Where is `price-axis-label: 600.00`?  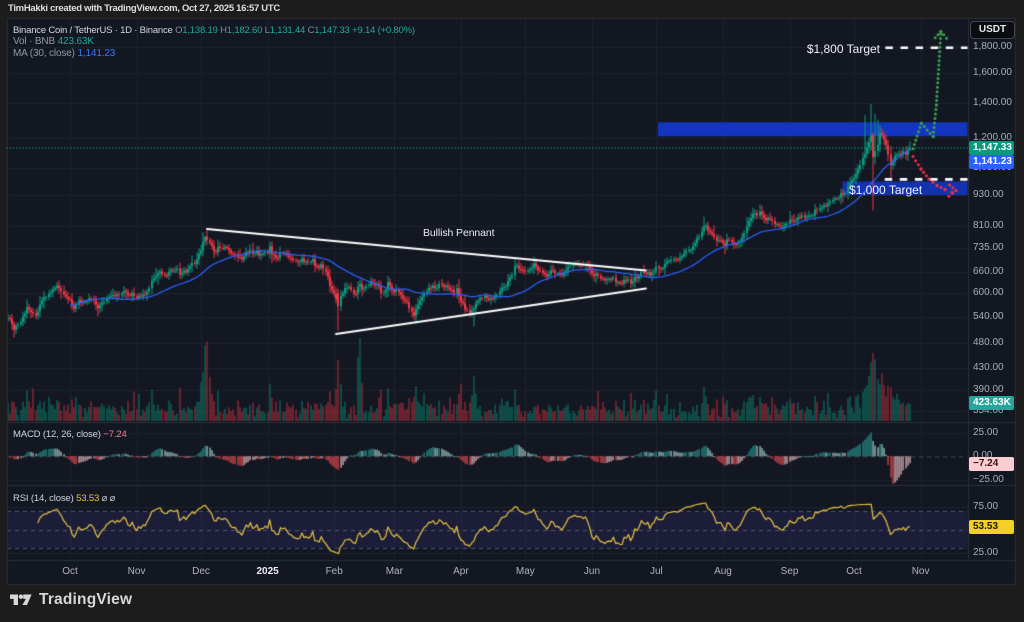
price-axis-label: 600.00 is located at coordinates (988, 293).